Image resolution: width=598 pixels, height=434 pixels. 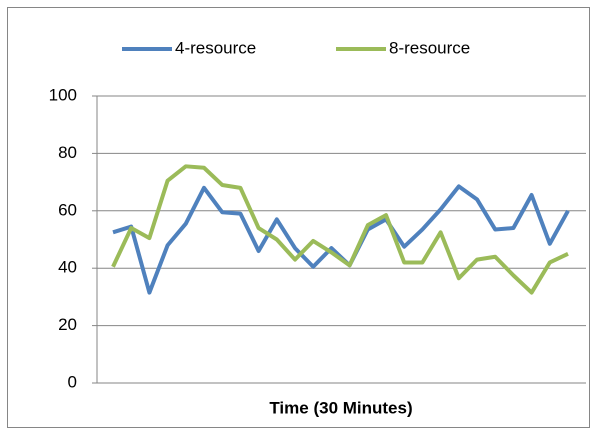 I want to click on y-tick-label: 80, so click(x=67, y=152).